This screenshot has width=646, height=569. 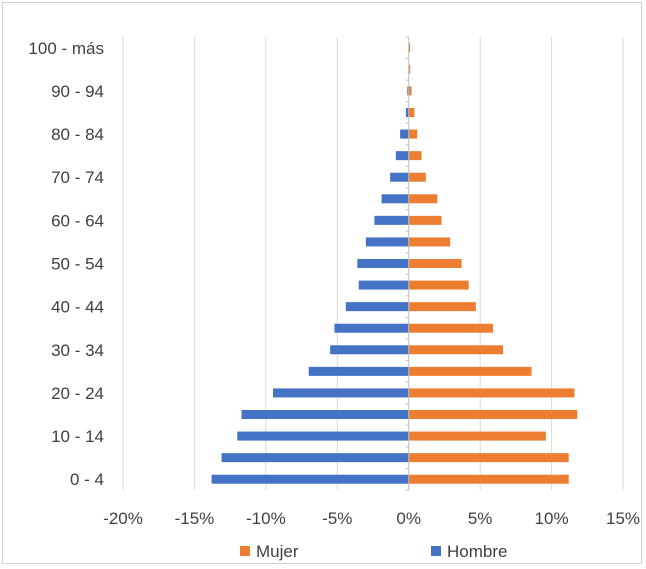 I want to click on legend: Mujer Hombre, so click(x=373, y=551).